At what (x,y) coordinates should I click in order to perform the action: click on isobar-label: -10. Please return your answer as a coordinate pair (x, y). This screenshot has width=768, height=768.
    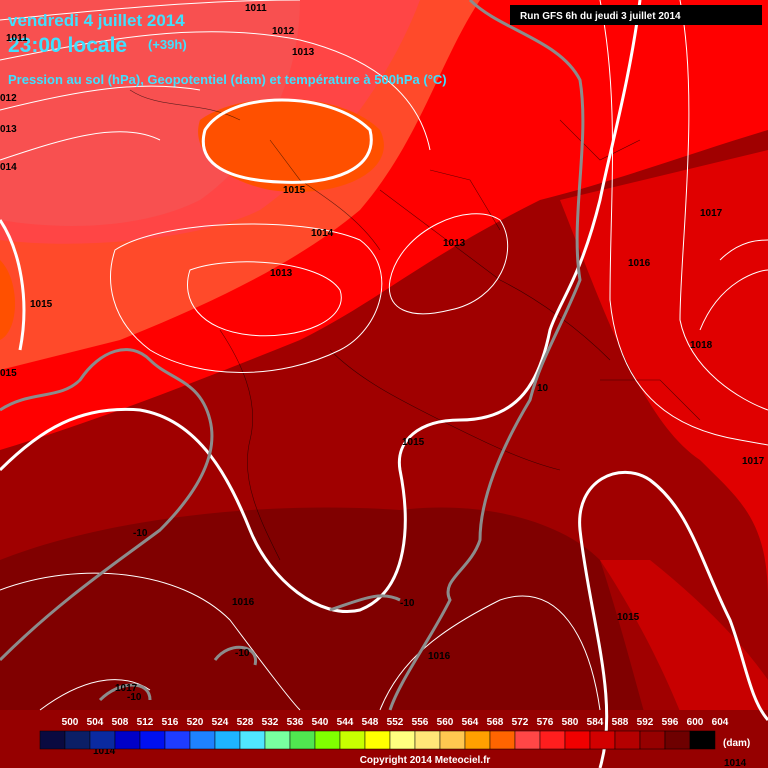
    Looking at the image, I should click on (407, 603).